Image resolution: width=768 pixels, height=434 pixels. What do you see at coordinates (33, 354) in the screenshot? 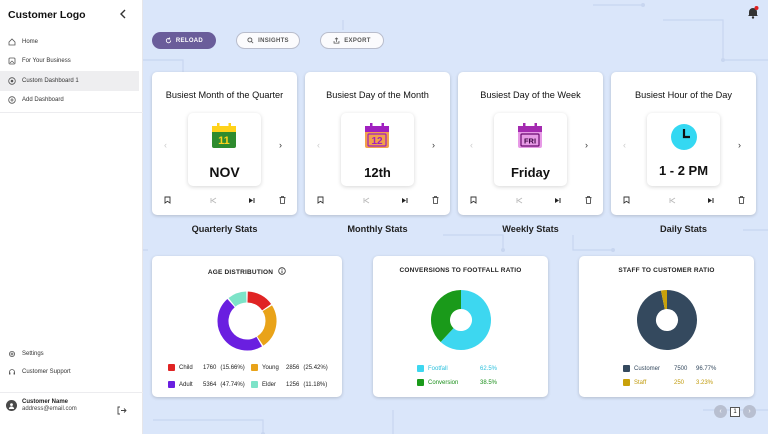
I see `sidebar-item-label: Settings` at bounding box center [33, 354].